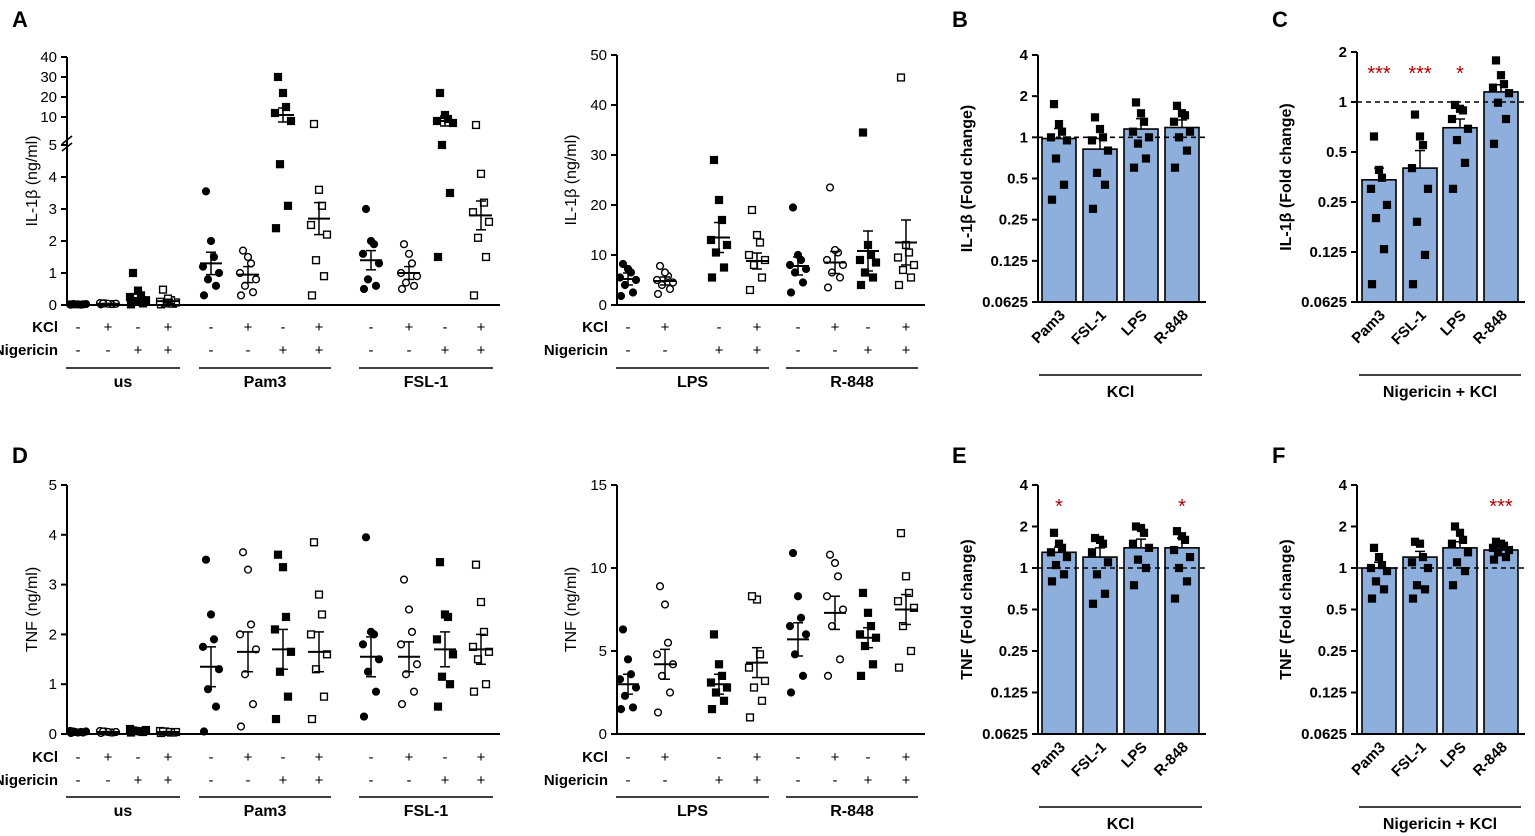 This screenshot has height=836, width=1535. What do you see at coordinates (959, 455) in the screenshot?
I see `panel-letter: E` at bounding box center [959, 455].